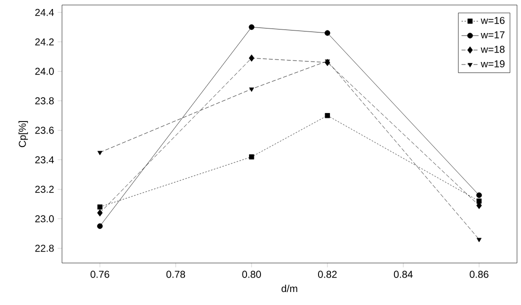 This screenshot has width=521, height=305. Describe the element at coordinates (44, 160) in the screenshot. I see `y-tick-label: 23.4` at that location.